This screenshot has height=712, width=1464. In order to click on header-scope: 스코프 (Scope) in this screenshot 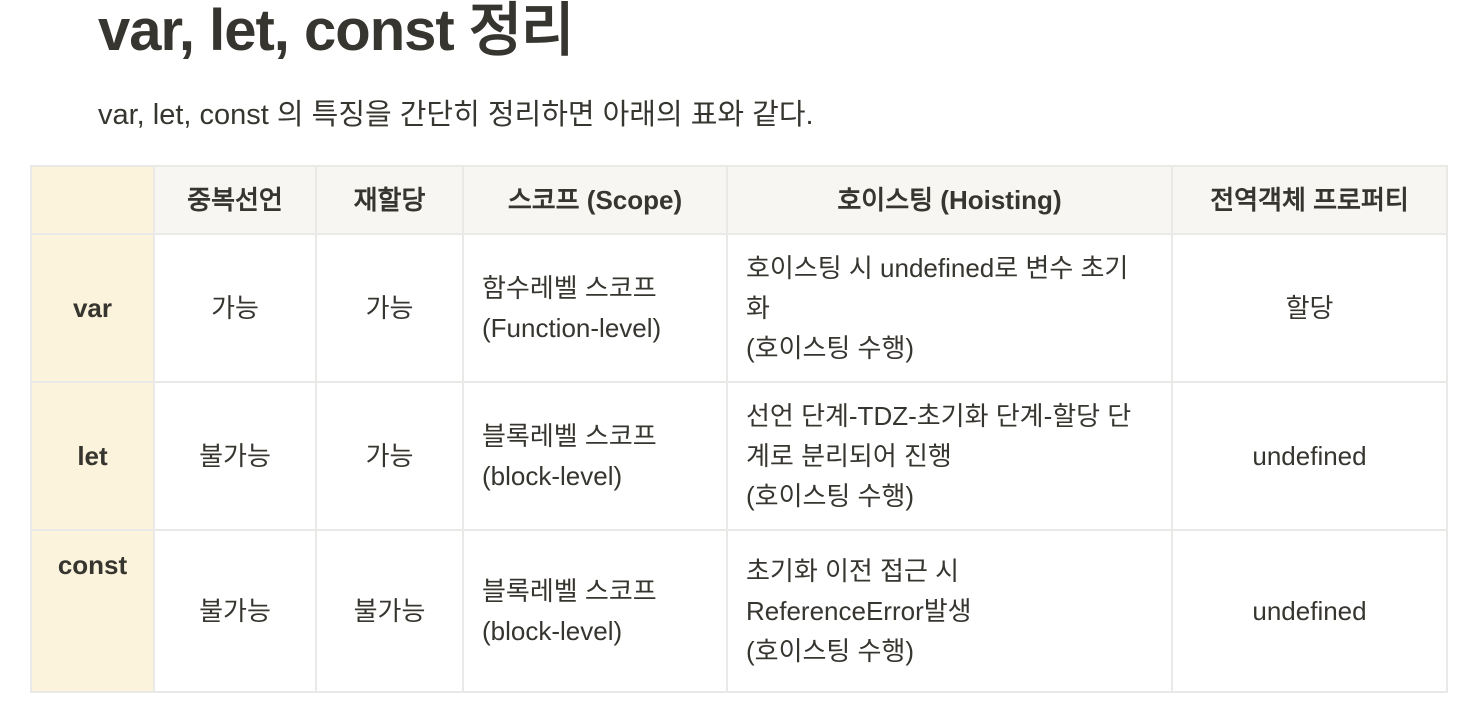, I will do `click(595, 200)`.